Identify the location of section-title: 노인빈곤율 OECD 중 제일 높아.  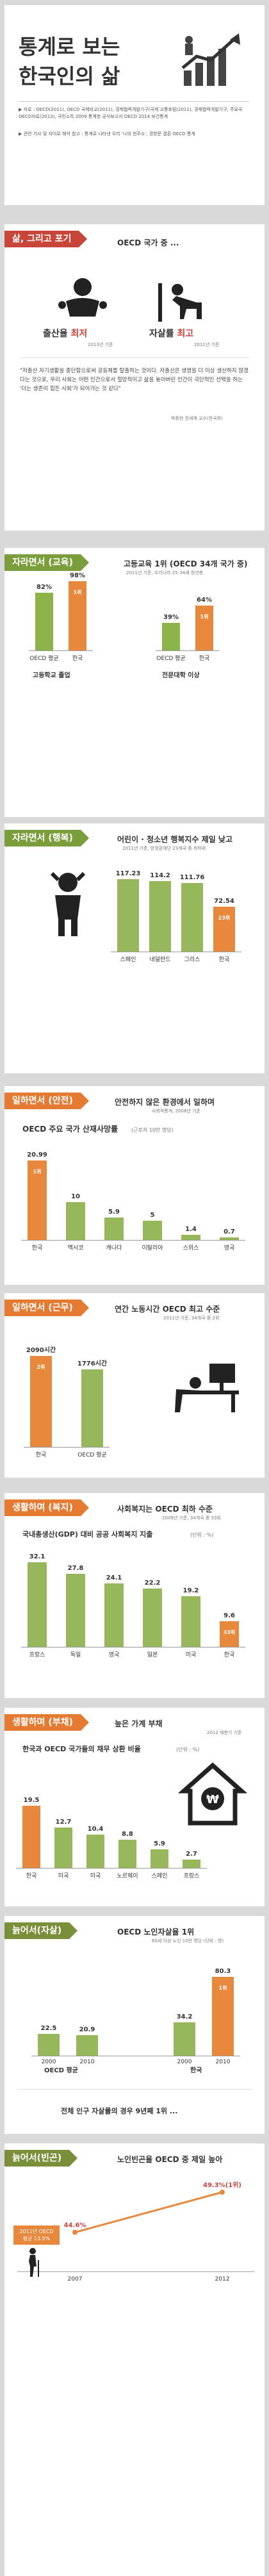
(170, 2159).